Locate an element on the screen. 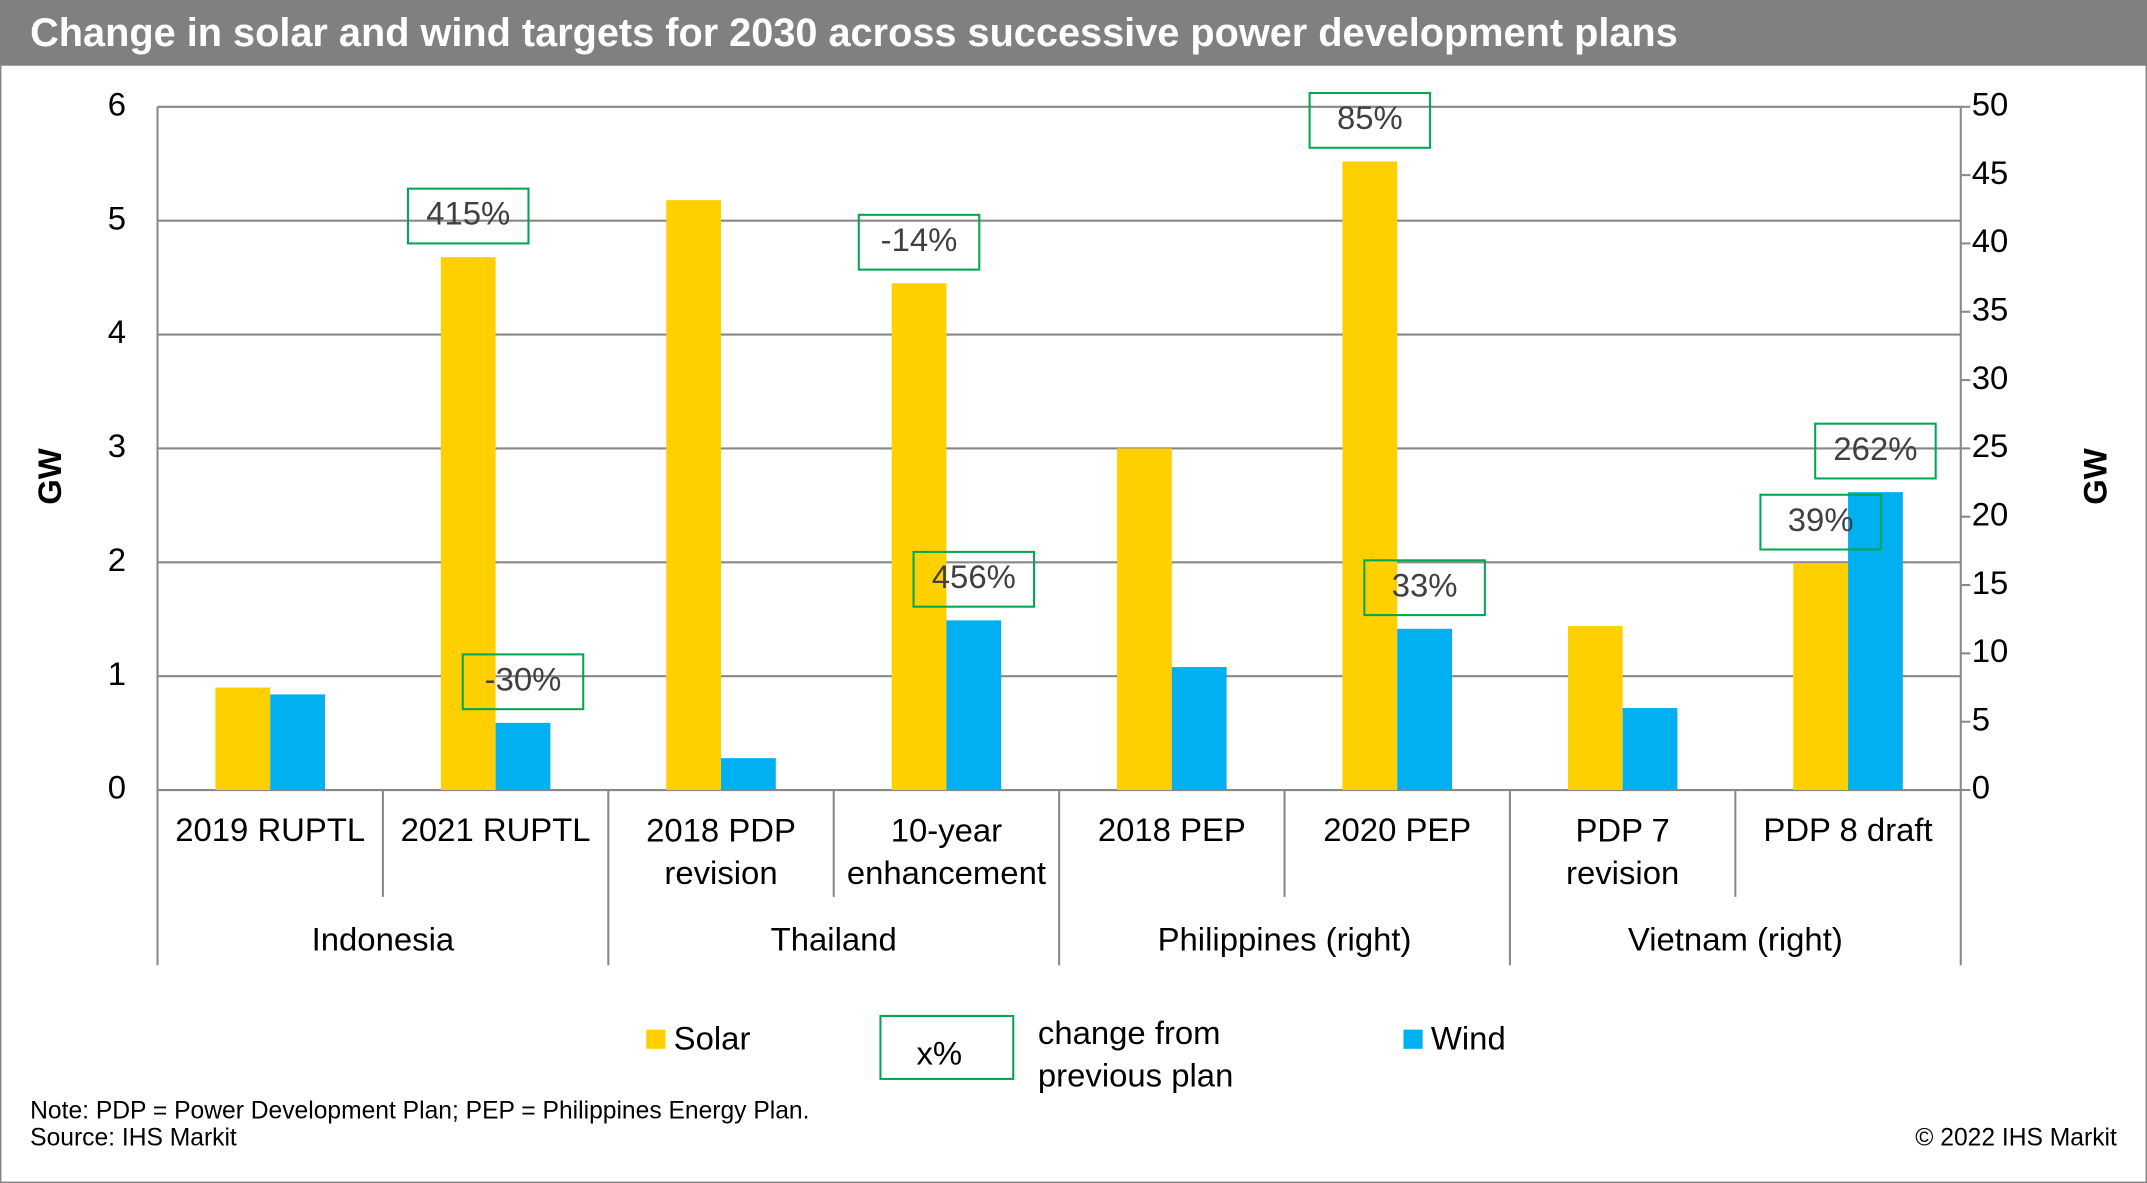 This screenshot has width=2147, height=1183. copyright: © 2022 IHS Markit is located at coordinates (2016, 1138).